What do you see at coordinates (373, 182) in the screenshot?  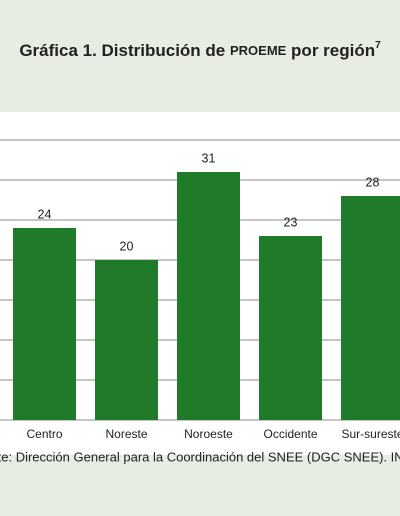 I see `value-label: 28` at bounding box center [373, 182].